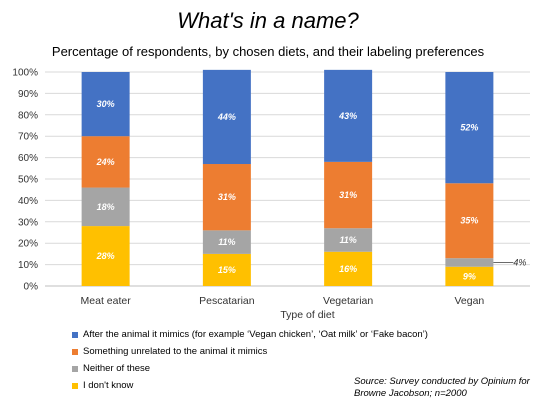  I want to click on x-axis-label: Type of diet, so click(307, 315).